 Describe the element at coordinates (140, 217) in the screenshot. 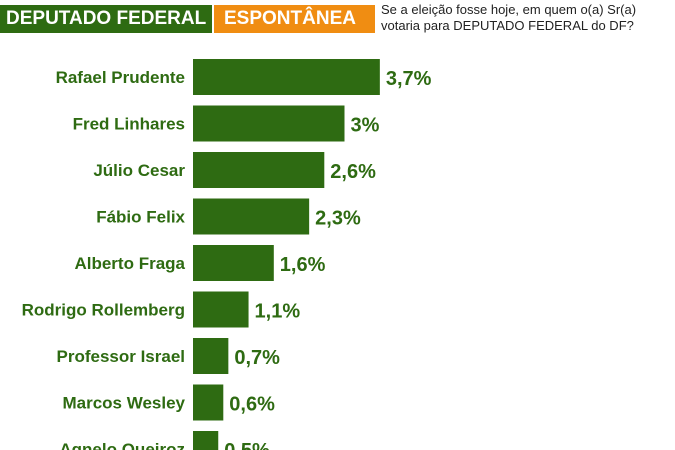

I see `category-label-3: Fábio Felix` at that location.